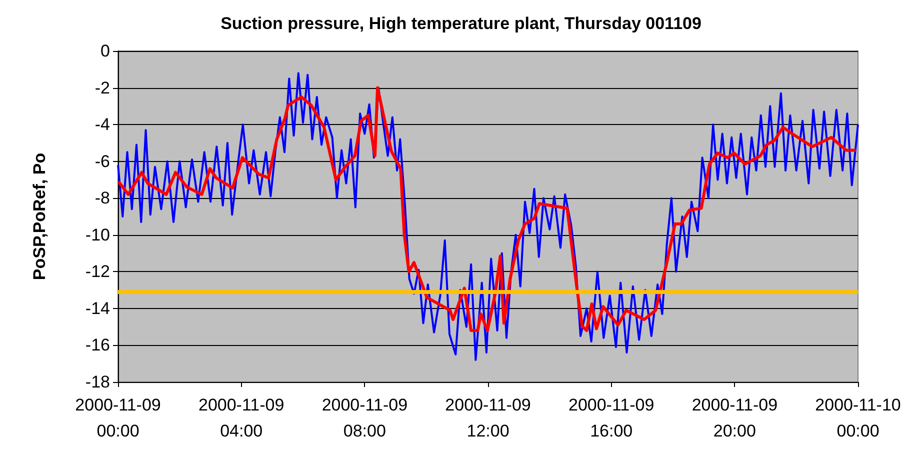 This screenshot has height=474, width=922. Describe the element at coordinates (97, 308) in the screenshot. I see `y-tick-label: -14` at that location.